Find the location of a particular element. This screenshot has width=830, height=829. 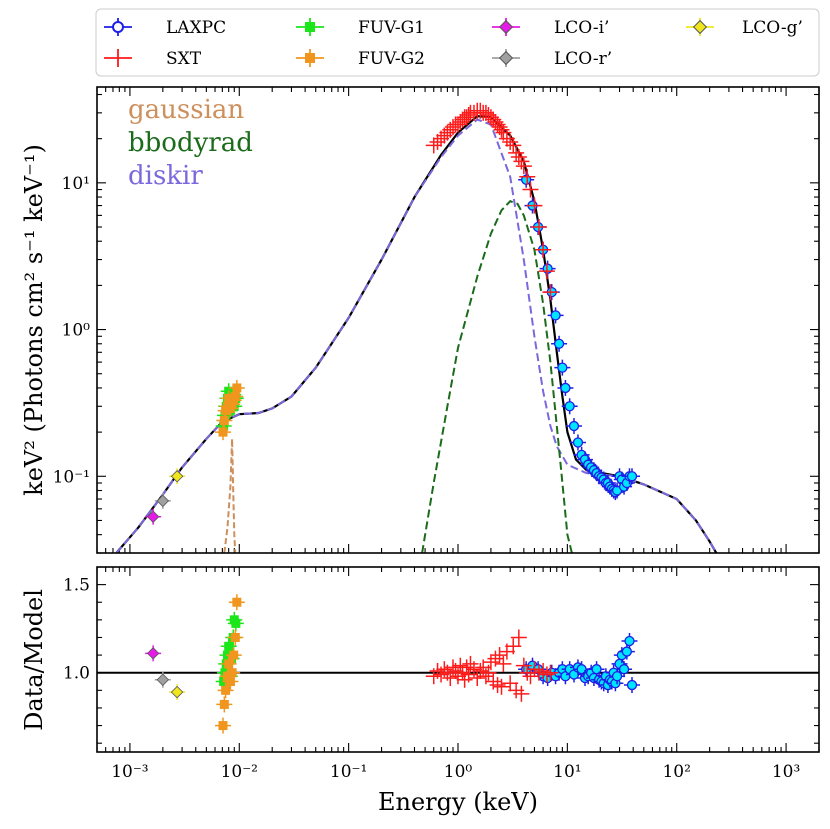

spectrum-y-axis-label: keV² (Photons cm² s⁻¹ keV⁻¹) is located at coordinates (34, 320).